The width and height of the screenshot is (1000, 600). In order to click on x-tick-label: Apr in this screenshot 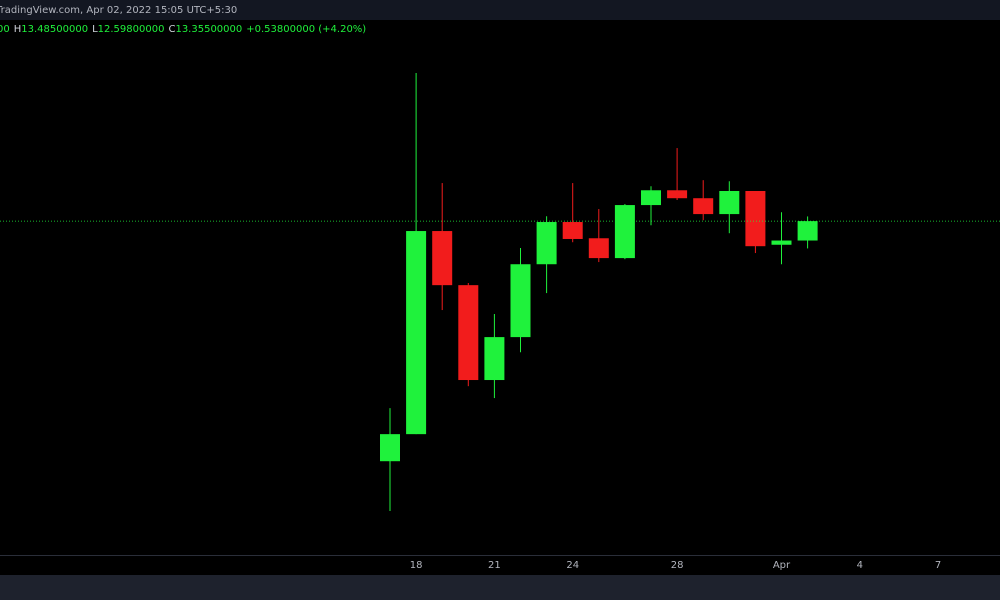, I will do `click(782, 565)`.